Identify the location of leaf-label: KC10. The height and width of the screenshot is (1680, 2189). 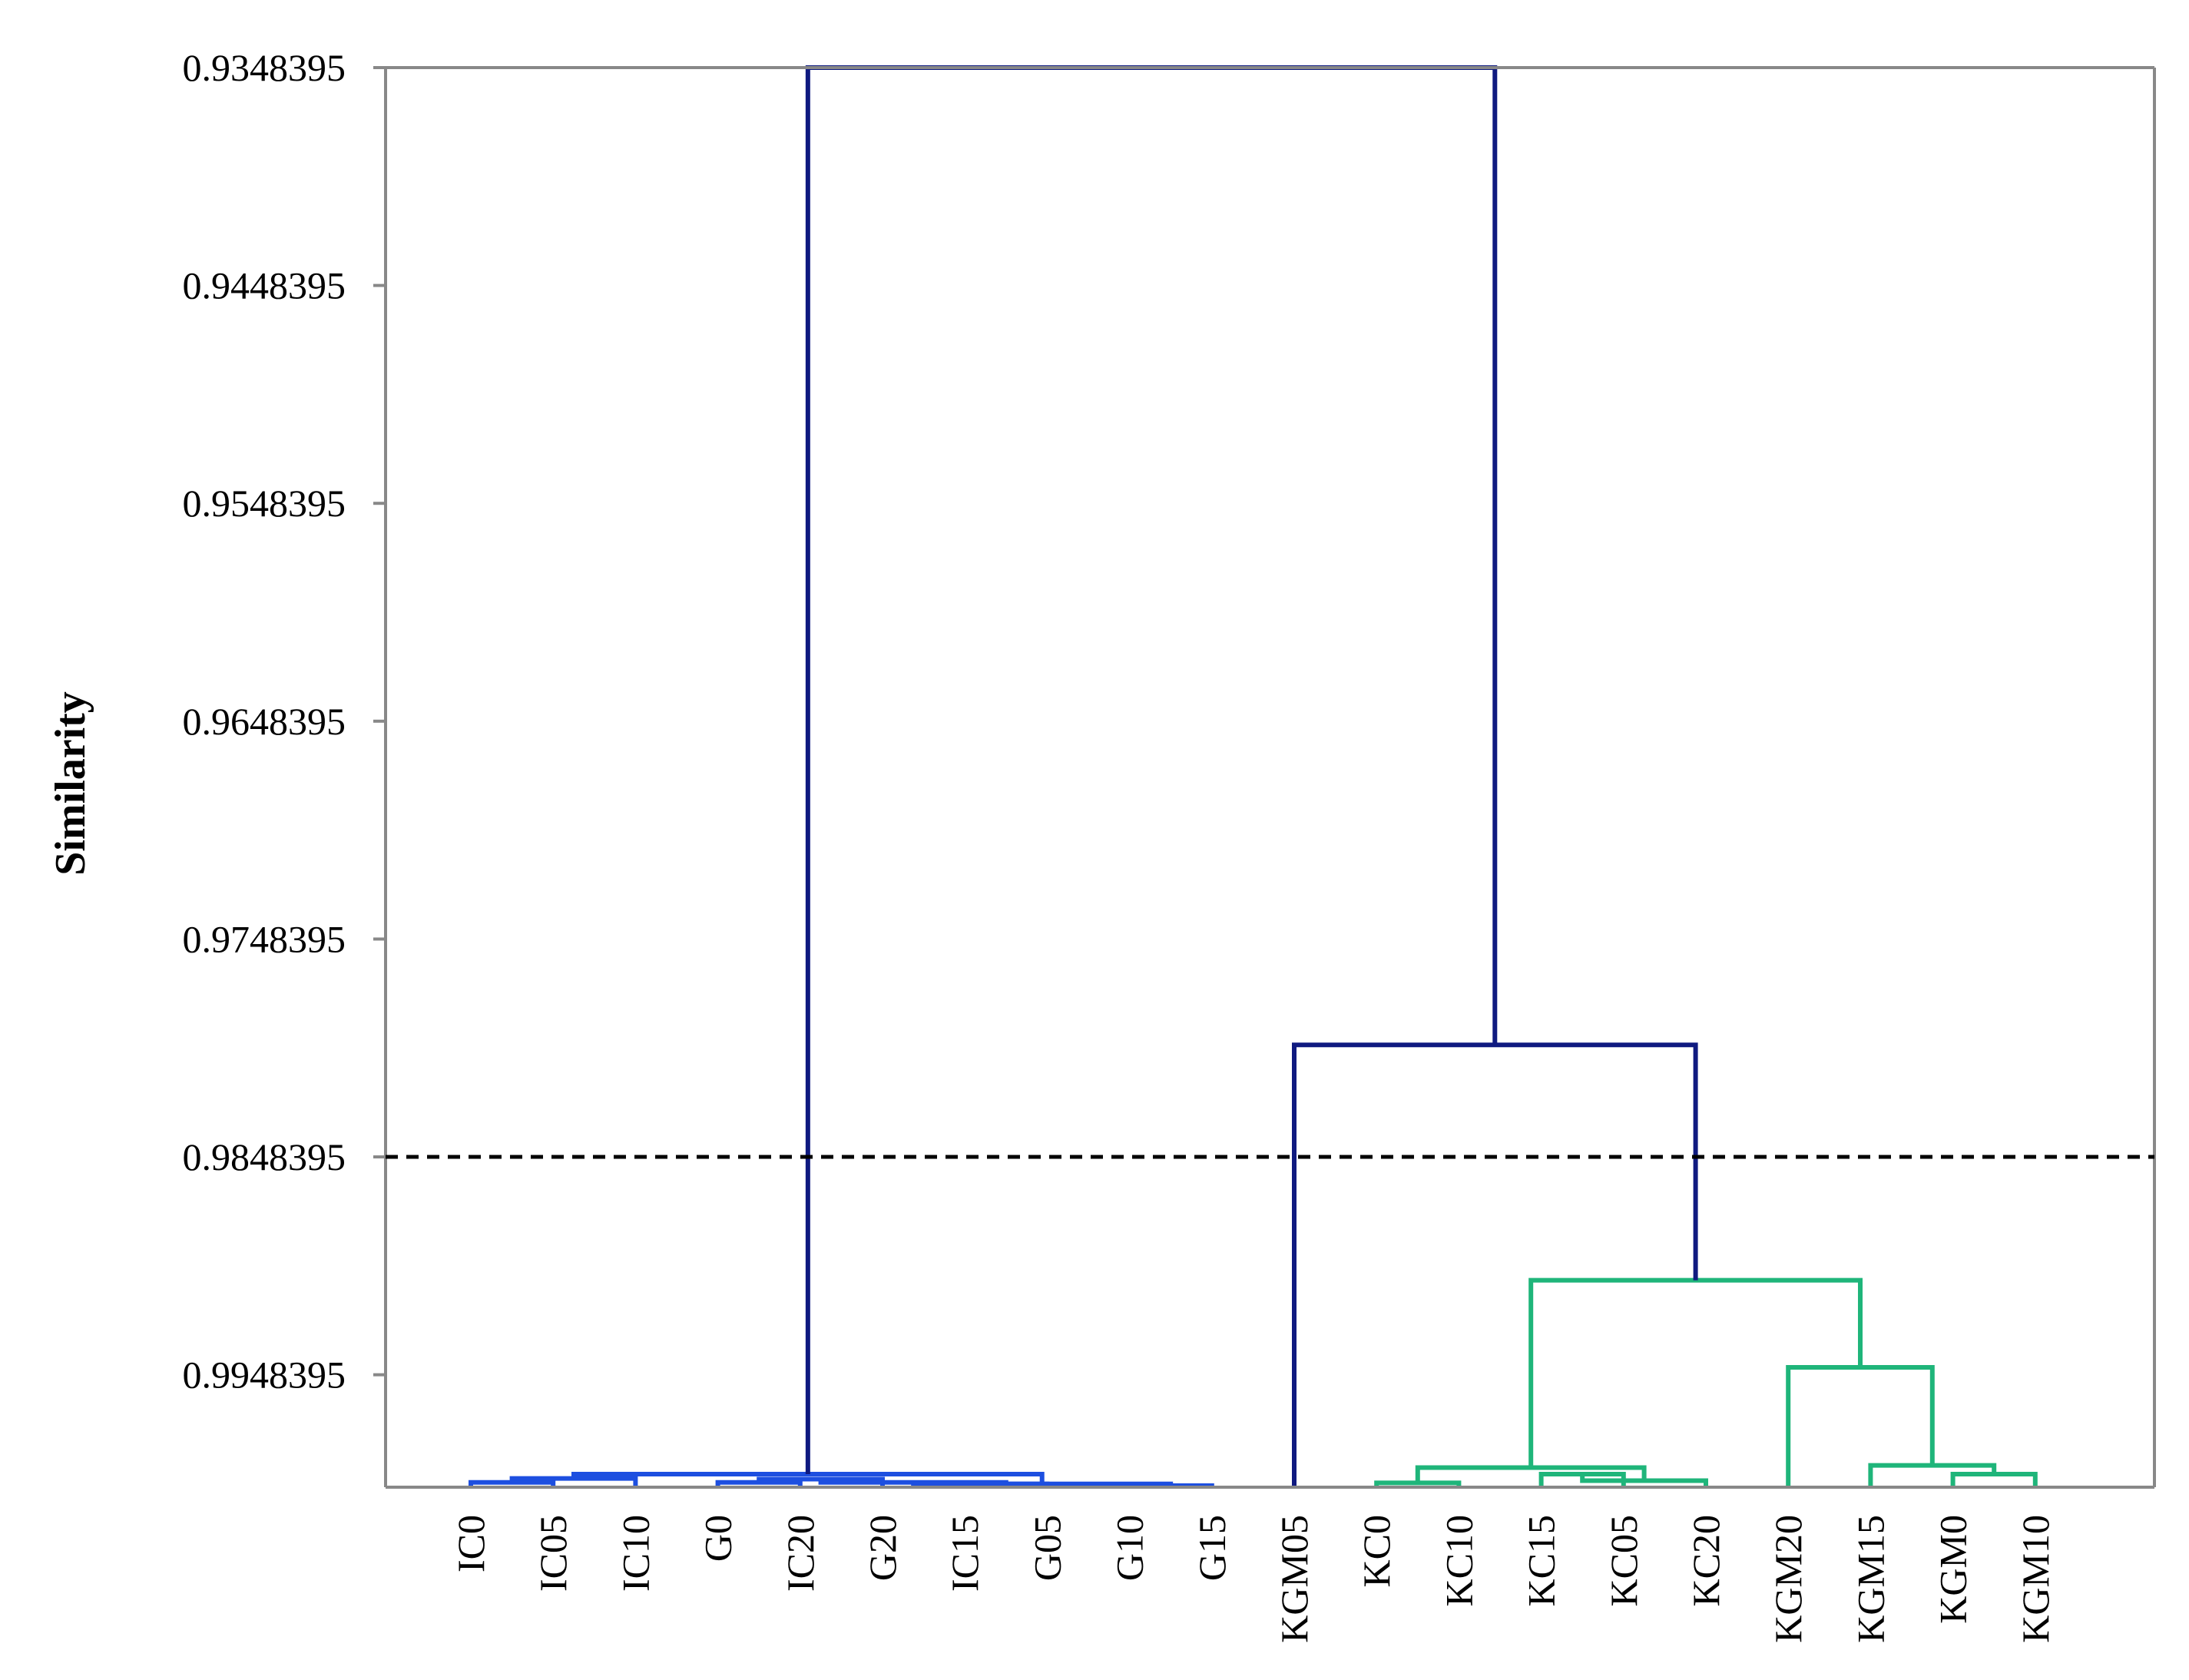
(1458, 1560).